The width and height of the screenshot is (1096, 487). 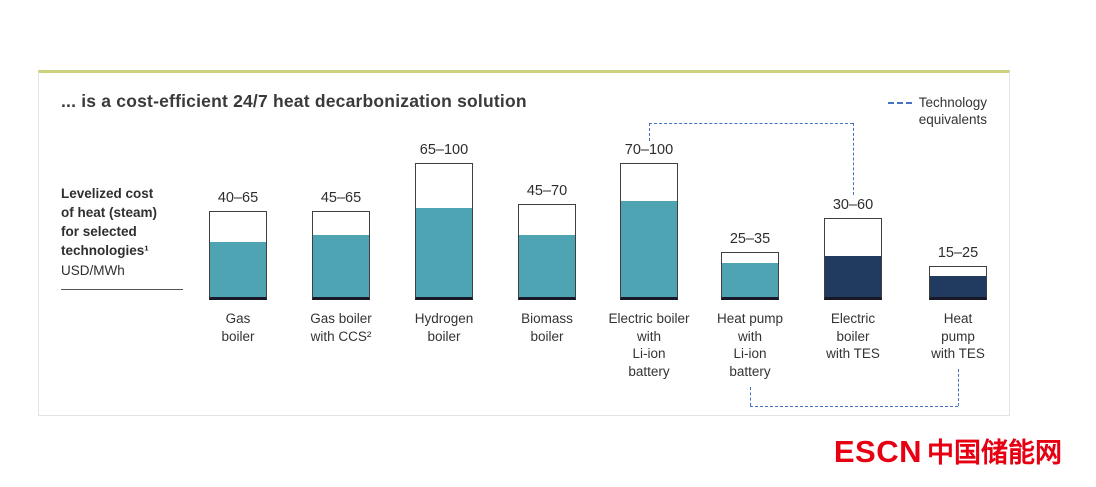 What do you see at coordinates (341, 327) in the screenshot?
I see `bar-category-label-gas-boiler-with-ccs-: Gas boiler with CCS²` at bounding box center [341, 327].